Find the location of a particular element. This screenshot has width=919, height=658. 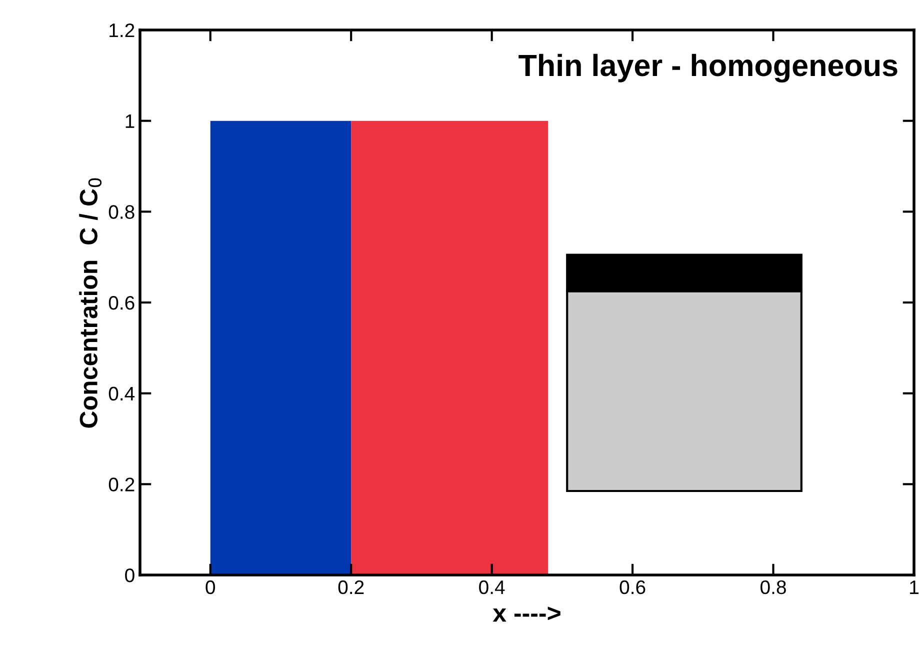

y-tick-label: 0 is located at coordinates (129, 575).